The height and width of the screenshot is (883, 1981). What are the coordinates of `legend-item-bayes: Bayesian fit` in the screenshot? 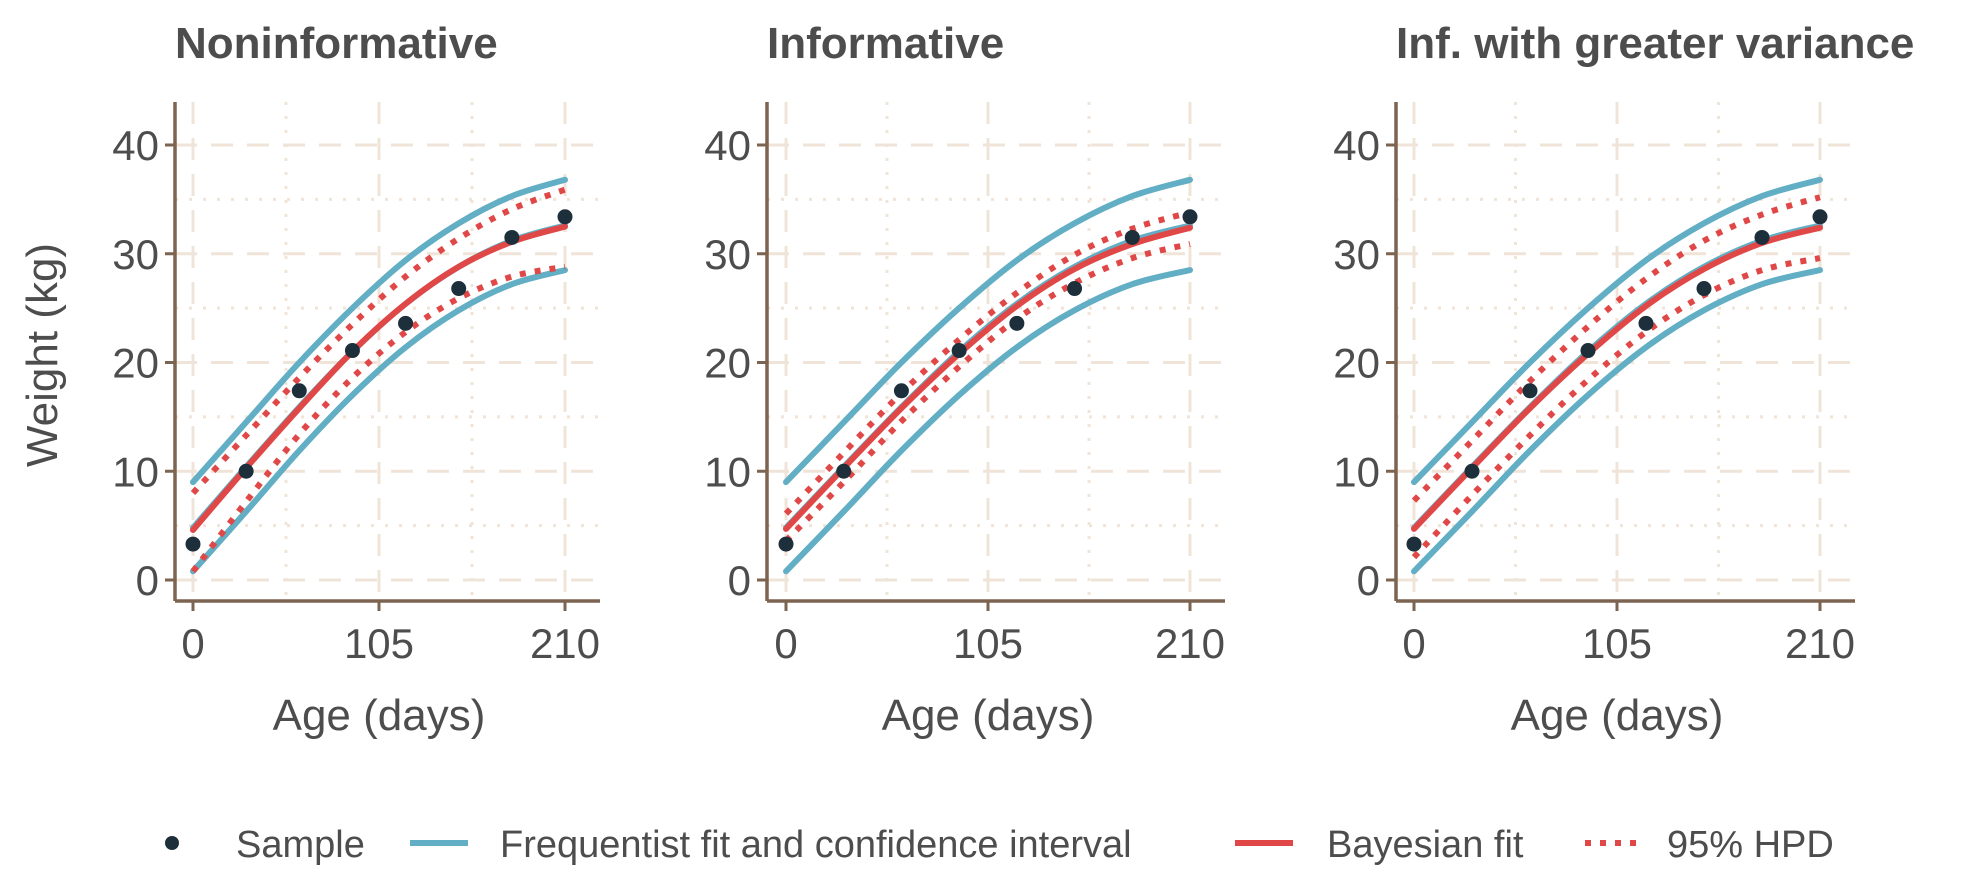 It's located at (1379, 845).